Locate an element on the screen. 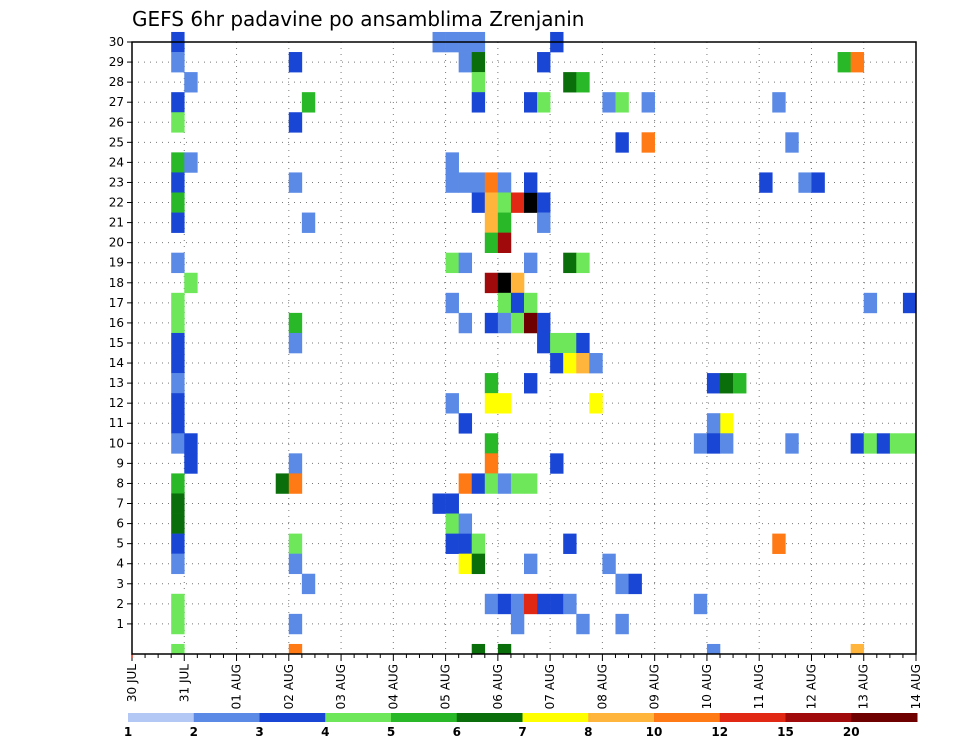 The width and height of the screenshot is (960, 742). y-tick-label: 20 is located at coordinates (116, 243).